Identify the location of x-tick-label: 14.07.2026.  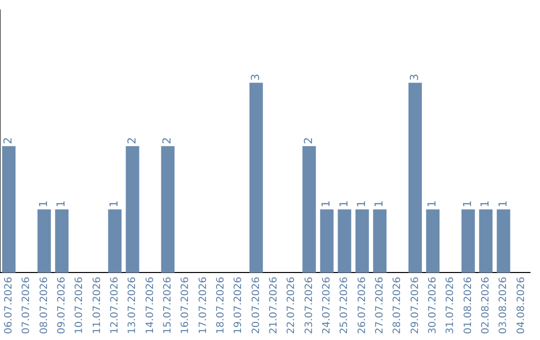
(150, 305).